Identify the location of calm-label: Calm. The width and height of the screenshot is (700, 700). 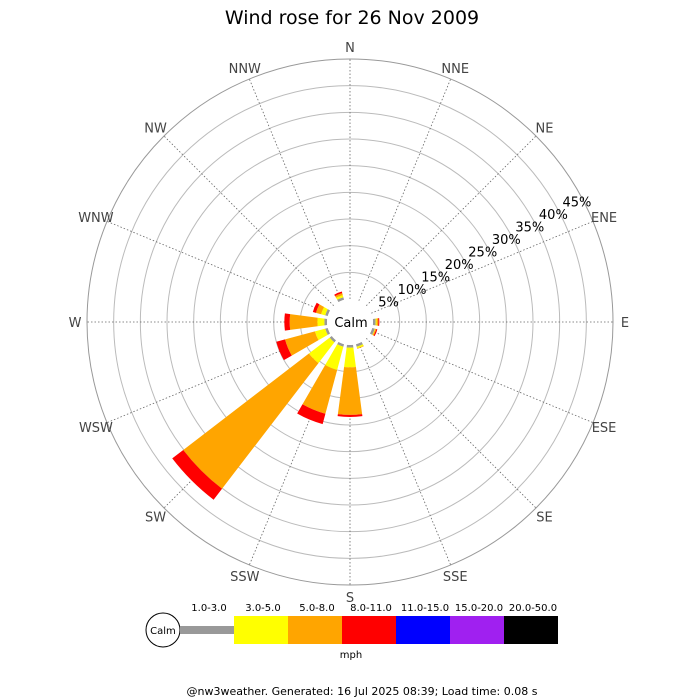
(350, 323).